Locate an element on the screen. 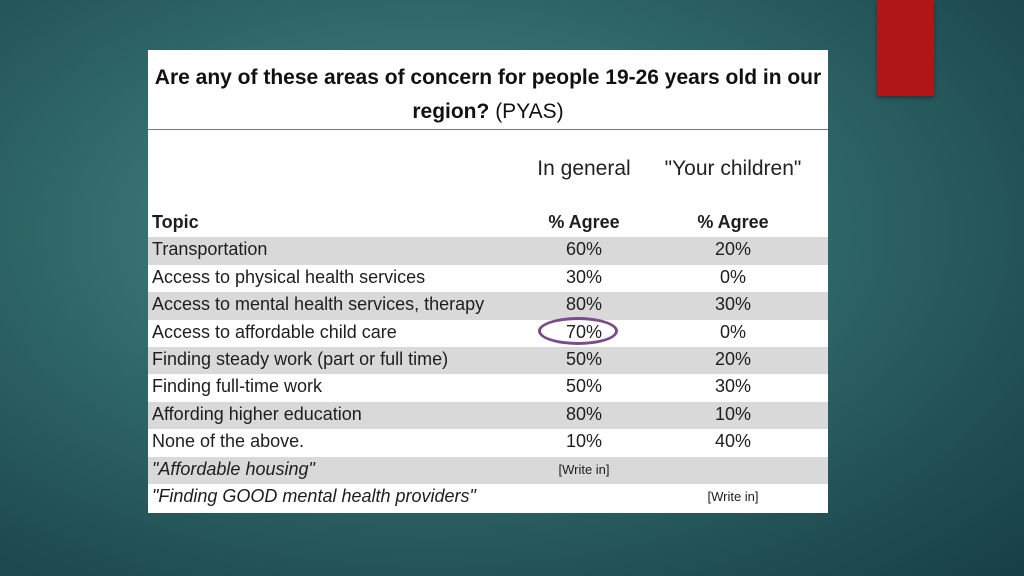 The height and width of the screenshot is (576, 1024). table-row: None of the above. 10% 40% is located at coordinates (488, 442).